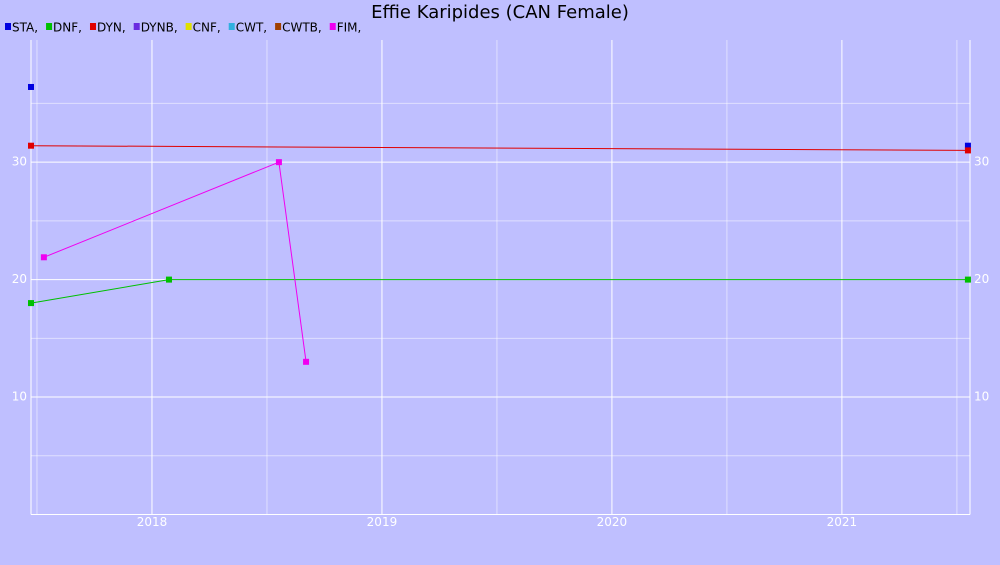  What do you see at coordinates (382, 522) in the screenshot?
I see `x-tick-label: 2019` at bounding box center [382, 522].